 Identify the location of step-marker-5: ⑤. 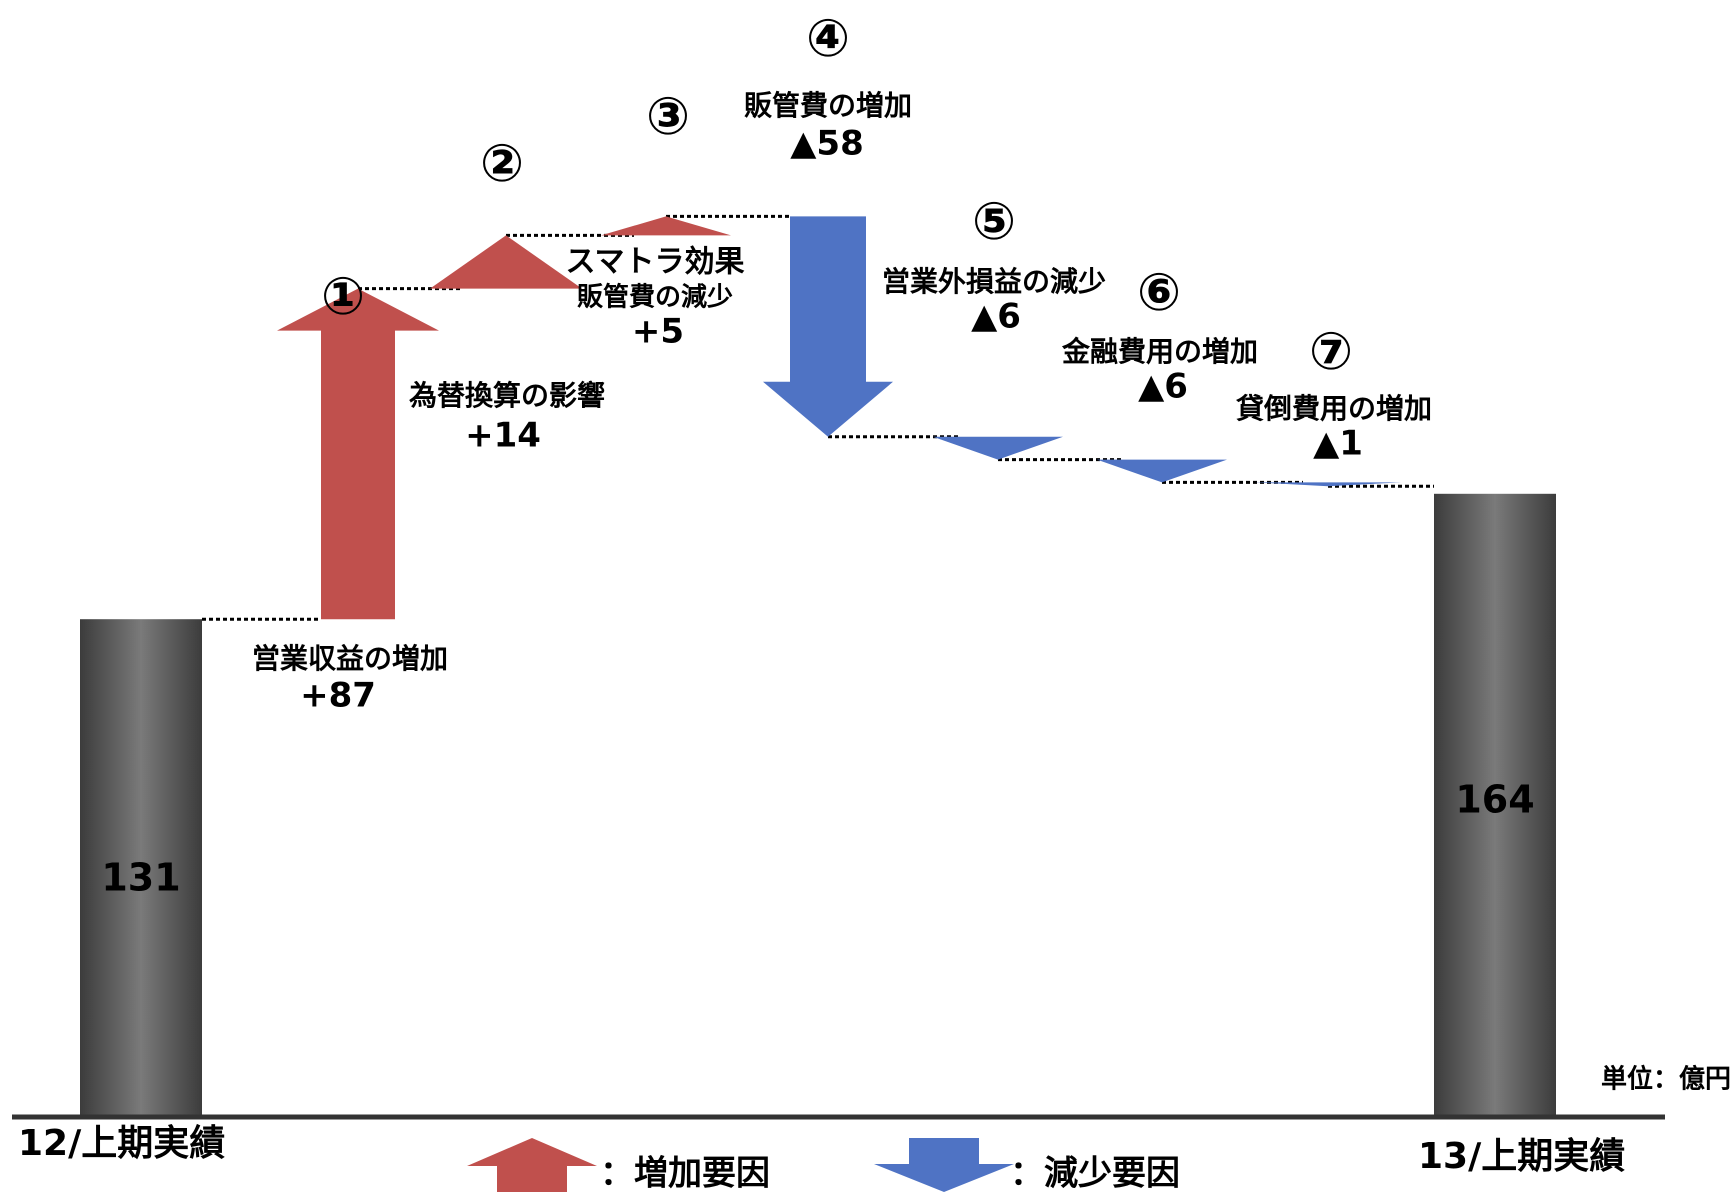
(994, 222).